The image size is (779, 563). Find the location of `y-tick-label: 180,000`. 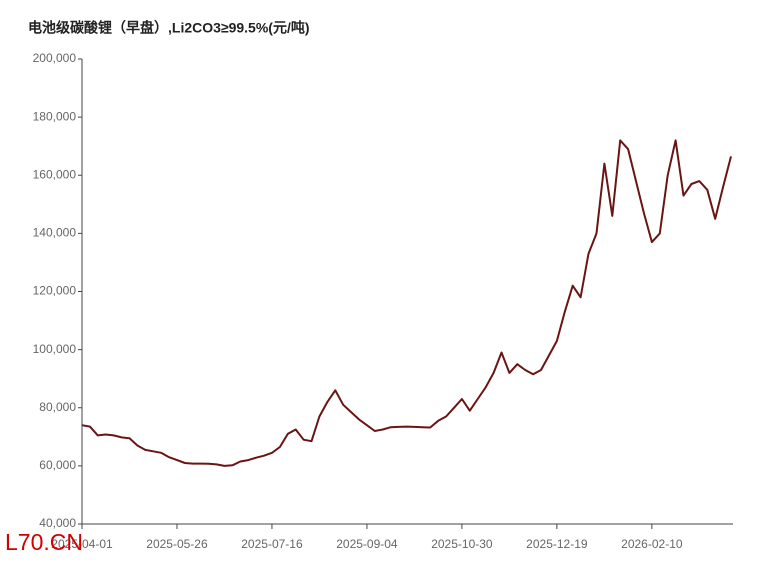

y-tick-label: 180,000 is located at coordinates (55, 116).